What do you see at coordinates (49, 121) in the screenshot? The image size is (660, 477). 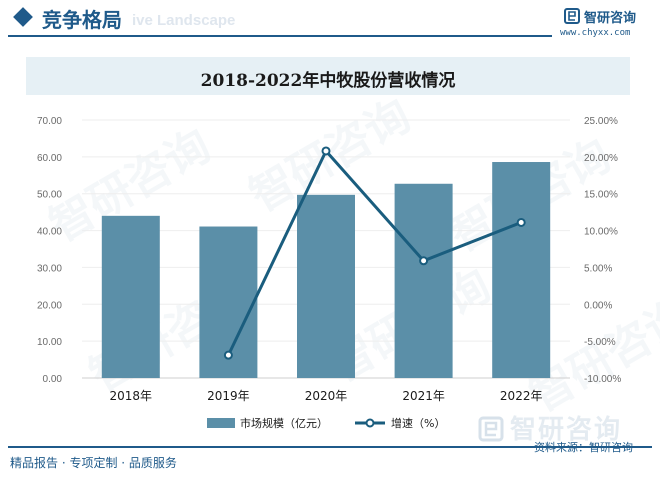 I see `y-left-tick-label: 70.00` at bounding box center [49, 121].